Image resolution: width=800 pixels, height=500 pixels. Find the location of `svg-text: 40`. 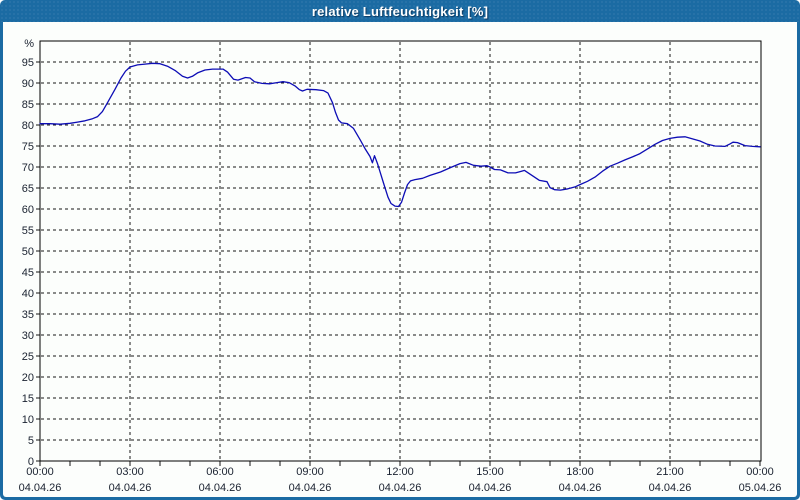

svg-text: 40 is located at coordinates (28, 294).